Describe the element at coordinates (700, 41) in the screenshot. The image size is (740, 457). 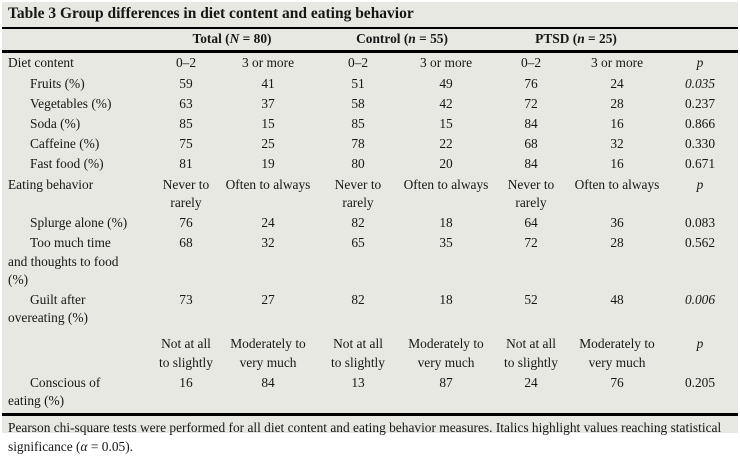
I see `group-header-p-spacer` at that location.